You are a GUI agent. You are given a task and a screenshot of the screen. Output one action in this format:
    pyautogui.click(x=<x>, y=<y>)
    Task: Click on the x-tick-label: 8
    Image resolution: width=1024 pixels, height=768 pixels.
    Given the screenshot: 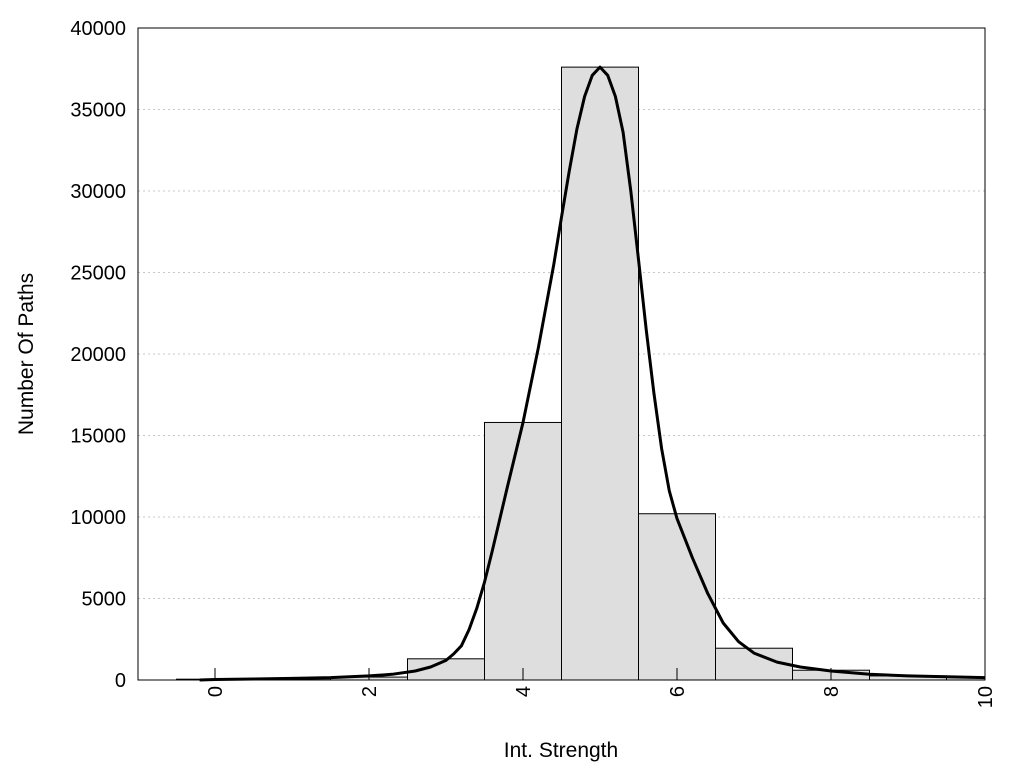 What is the action you would take?
    pyautogui.click(x=832, y=691)
    